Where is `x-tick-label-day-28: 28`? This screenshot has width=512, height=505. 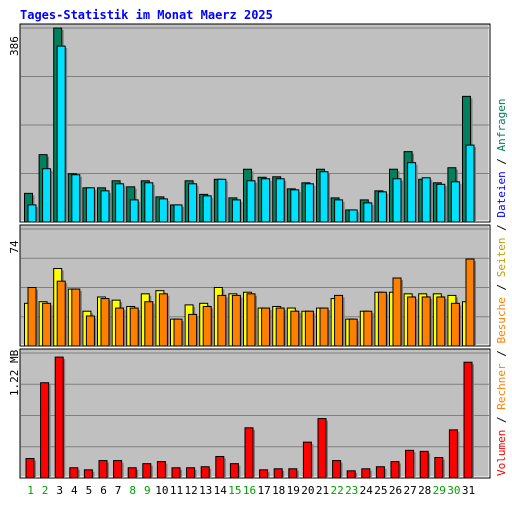
x-tick-label-day-28: 28 is located at coordinates (424, 490).